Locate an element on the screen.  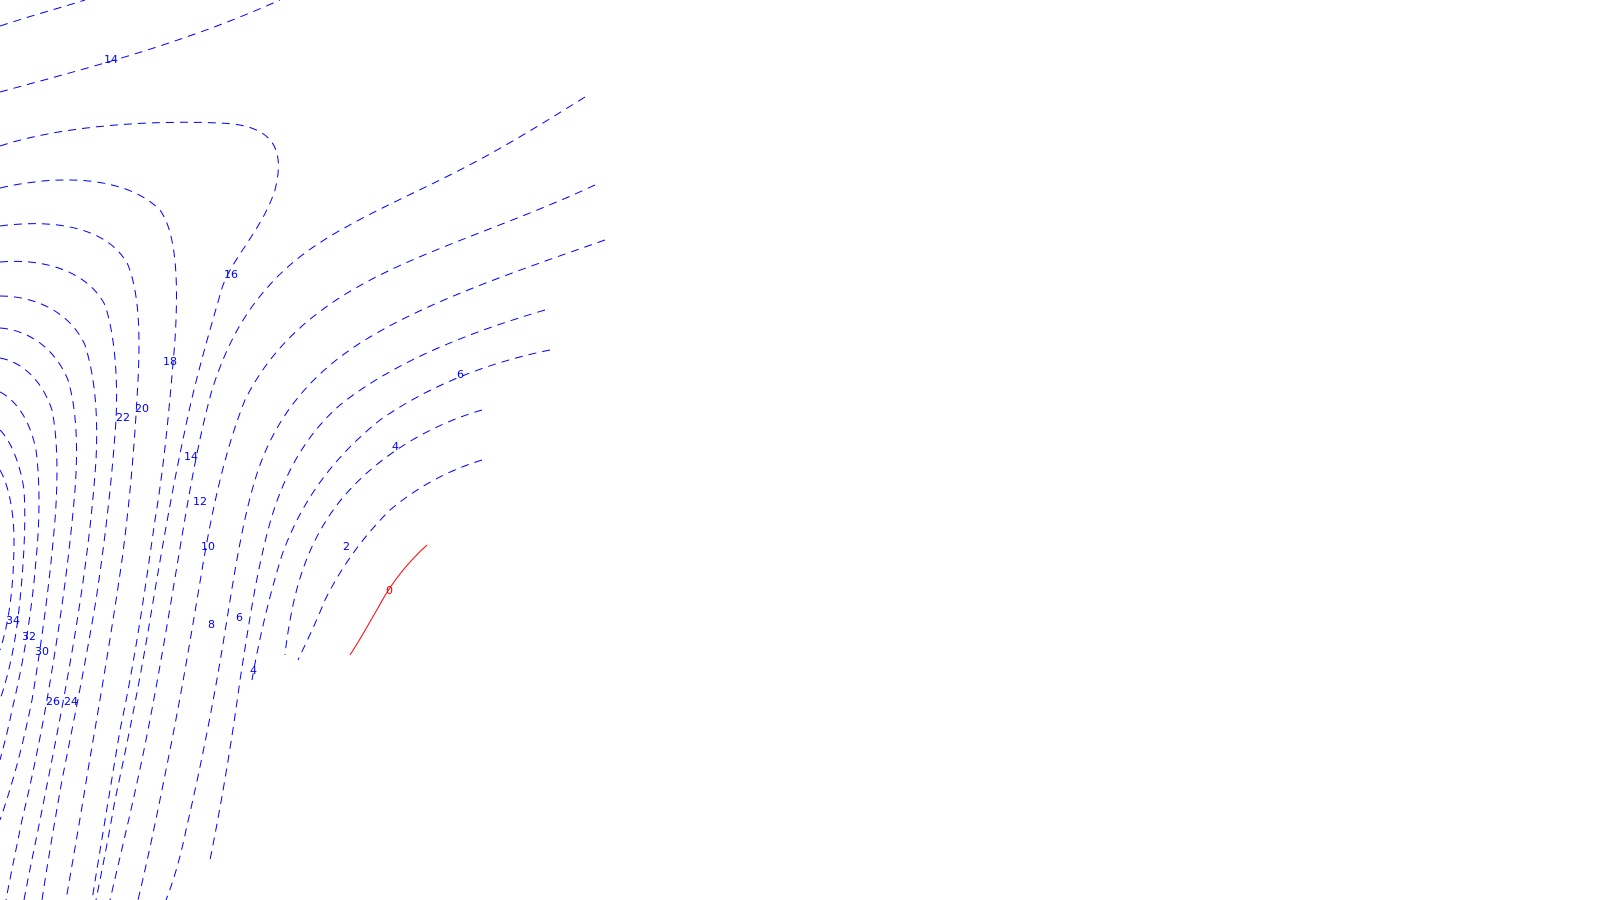
zero-contour-line is located at coordinates (388, 600).